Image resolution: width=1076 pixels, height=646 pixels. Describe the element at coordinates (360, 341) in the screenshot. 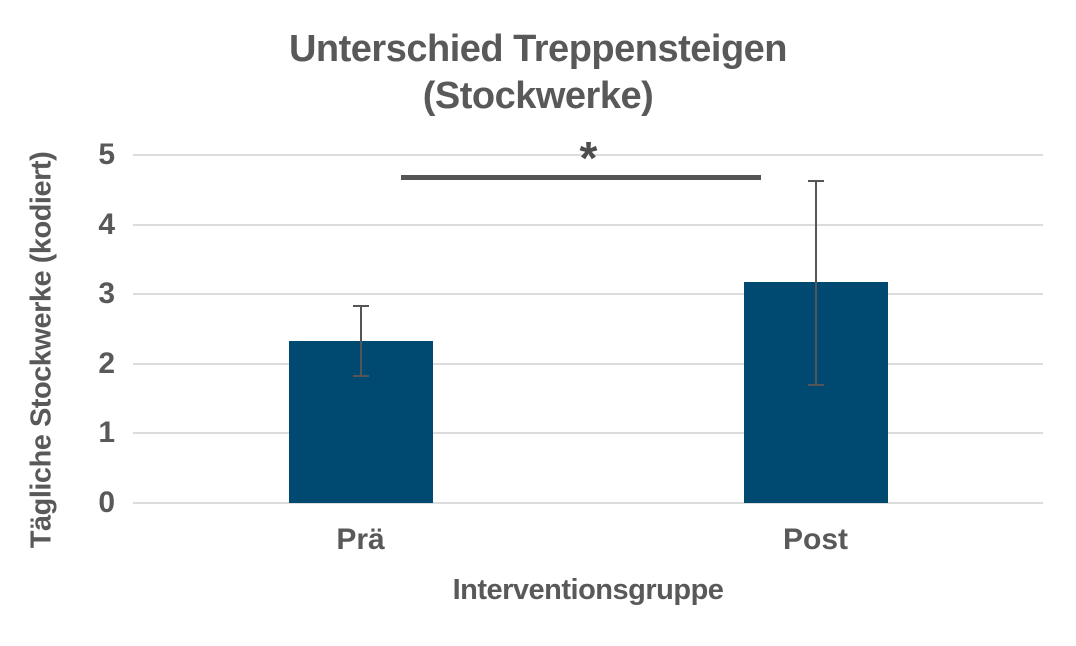

I see `error-bar-line-pra` at that location.